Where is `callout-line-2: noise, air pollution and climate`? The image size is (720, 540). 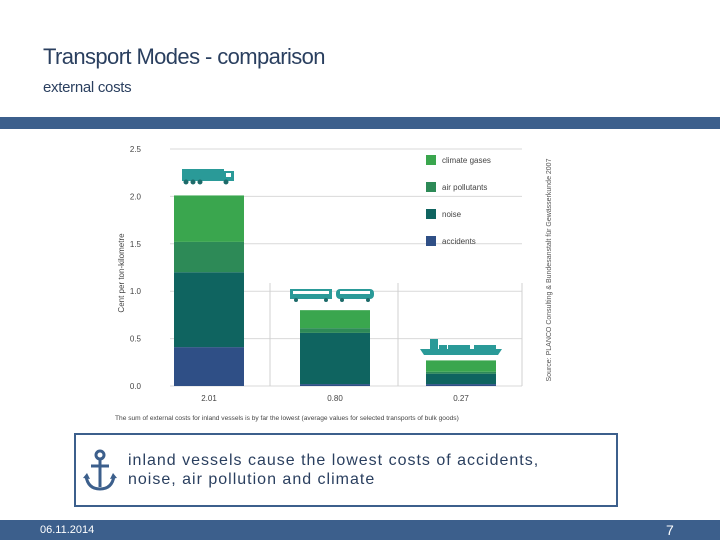
callout-line-2: noise, air pollution and climate is located at coordinates (252, 479).